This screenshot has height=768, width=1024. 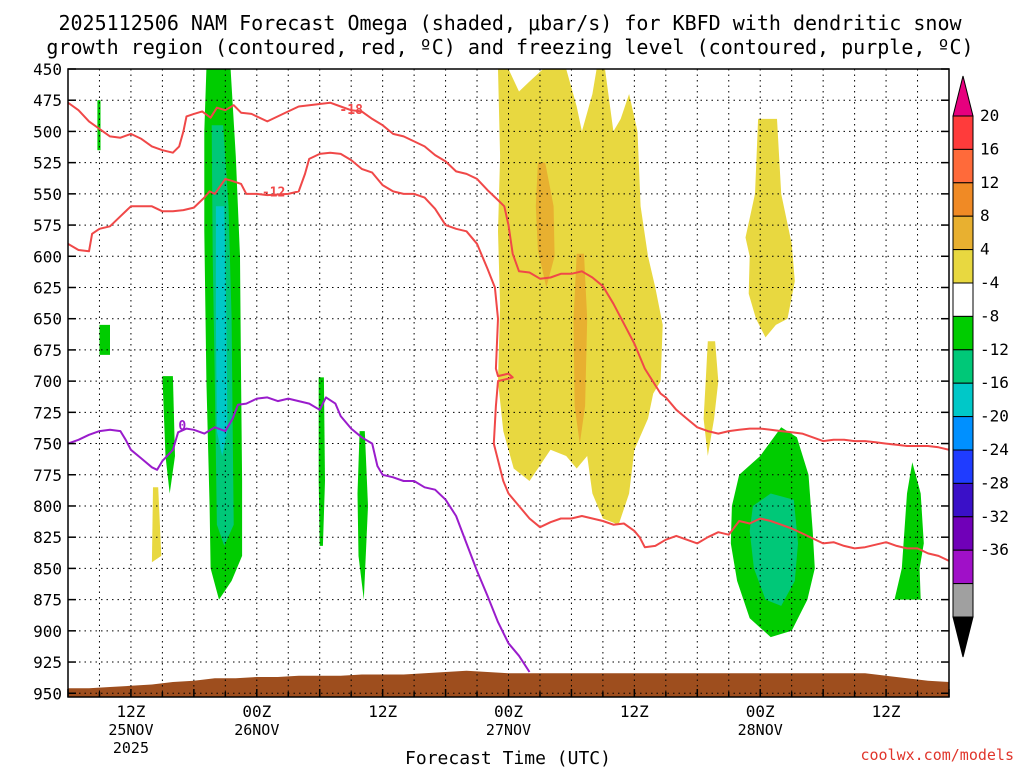 I want to click on terrain-layer, so click(x=508, y=683).